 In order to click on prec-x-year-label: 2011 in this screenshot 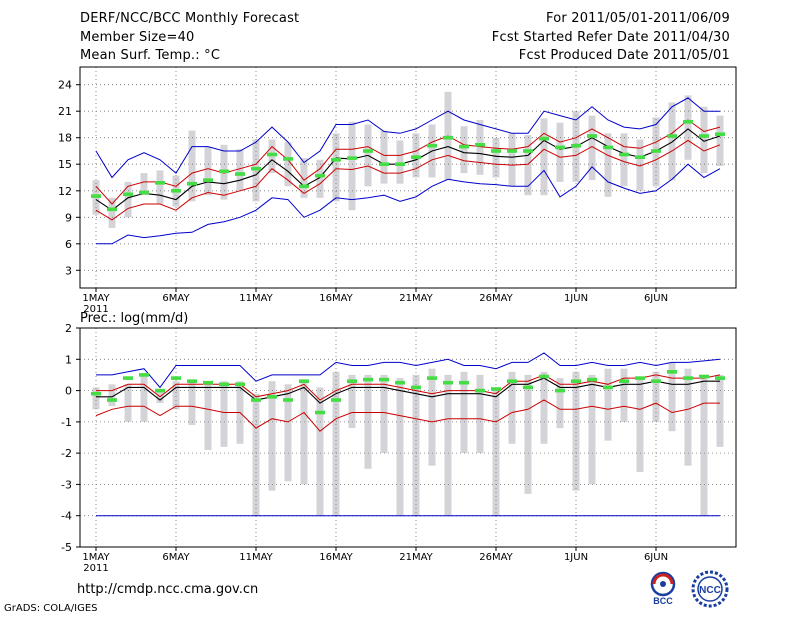, I will do `click(95, 568)`.